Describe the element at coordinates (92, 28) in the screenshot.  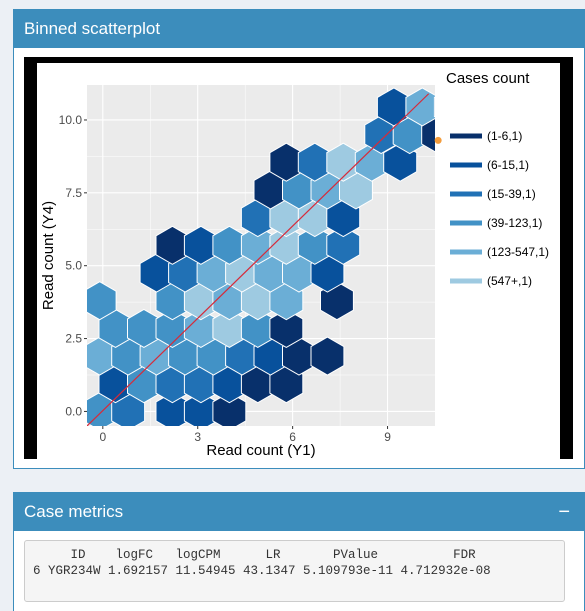
I see `panel-title: Binned scatterplot` at that location.